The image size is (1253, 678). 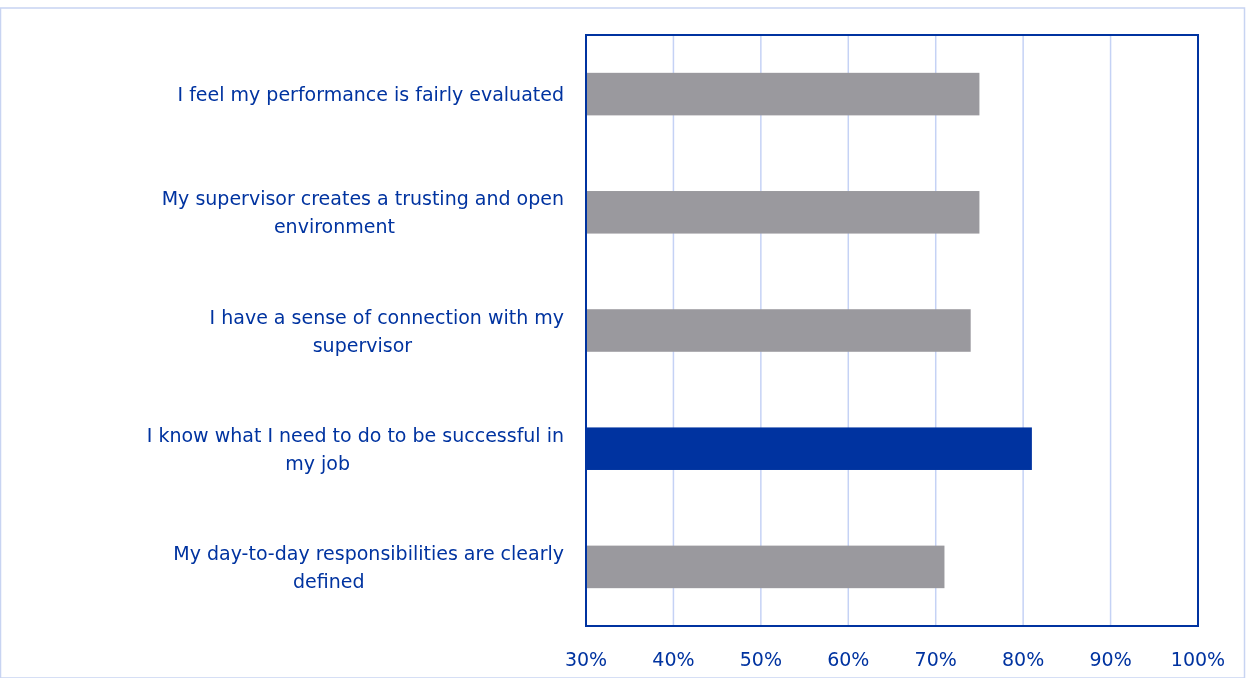 I want to click on x-tick-label: 100%, so click(x=1198, y=659).